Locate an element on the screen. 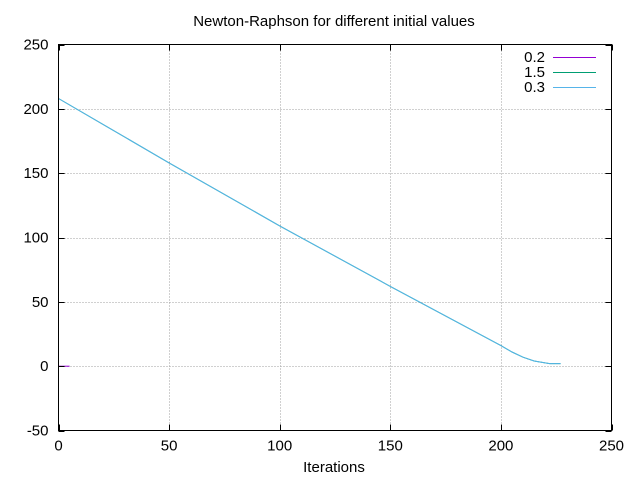 This screenshot has height=480, width=640. x-tick-label: 100 is located at coordinates (279, 446).